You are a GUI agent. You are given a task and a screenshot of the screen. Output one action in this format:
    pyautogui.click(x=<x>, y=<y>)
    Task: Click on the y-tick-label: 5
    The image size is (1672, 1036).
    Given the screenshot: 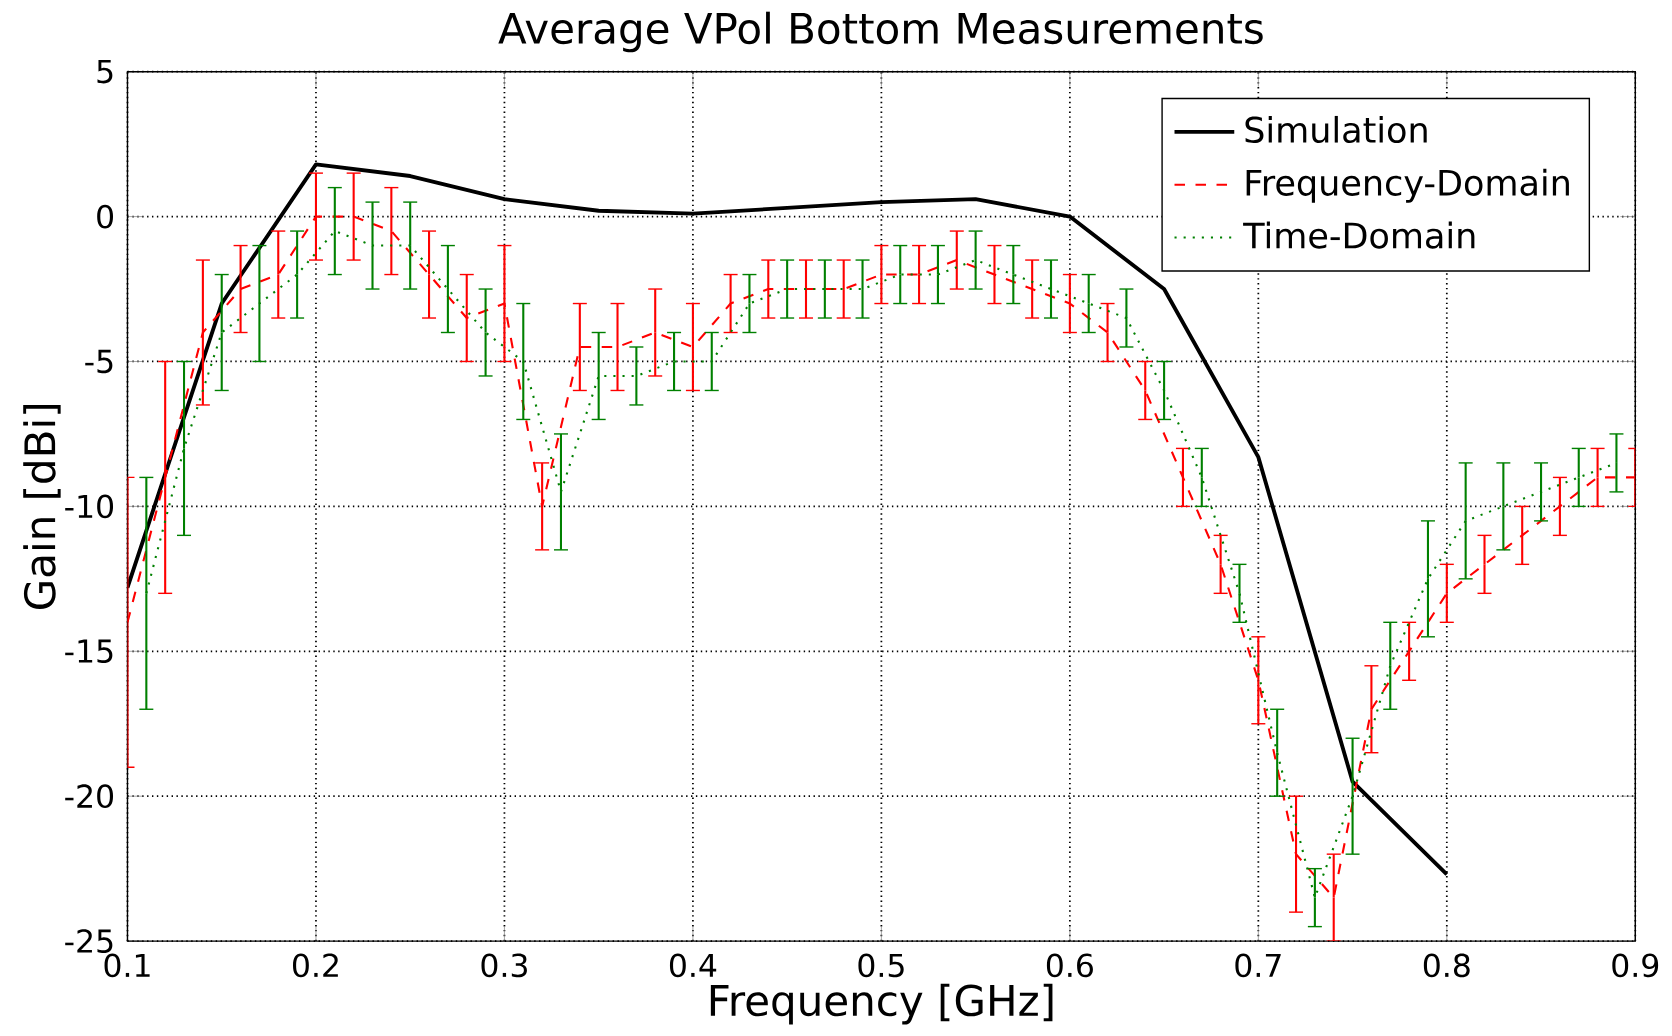 What is the action you would take?
    pyautogui.click(x=105, y=71)
    